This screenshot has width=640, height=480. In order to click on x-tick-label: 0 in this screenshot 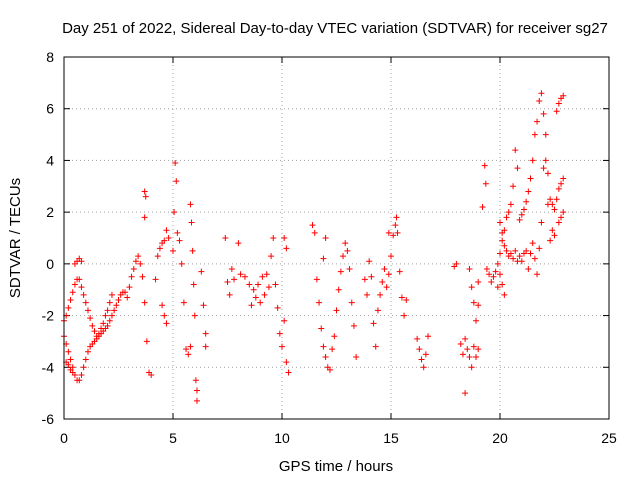, I will do `click(64, 438)`.